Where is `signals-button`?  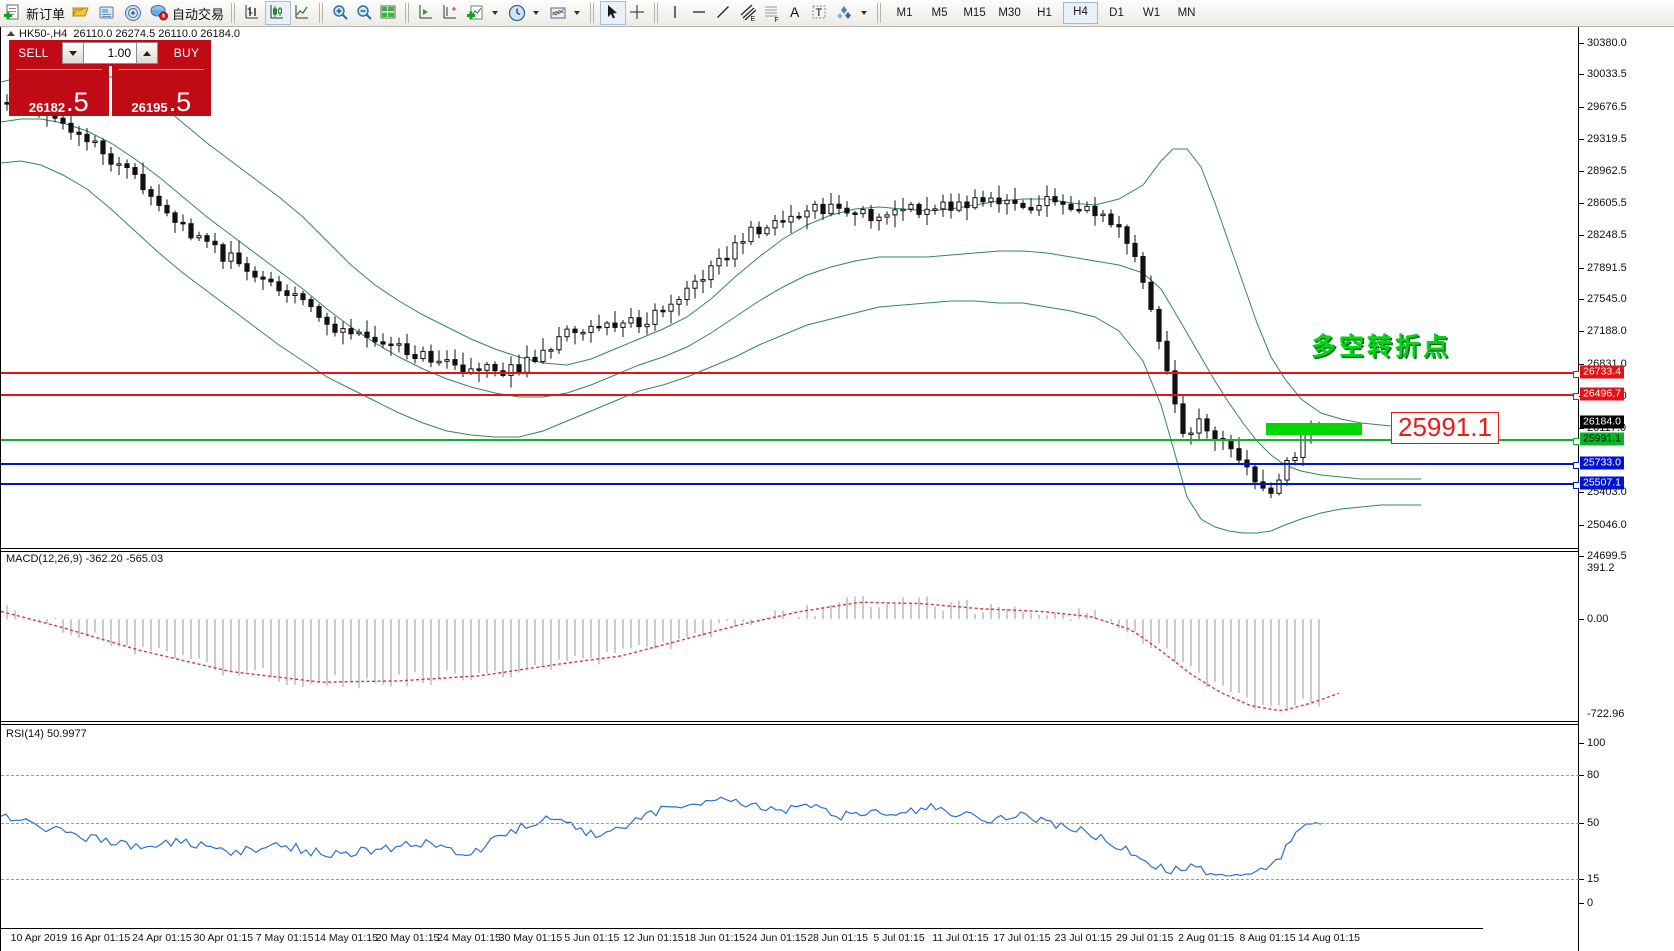
signals-button is located at coordinates (133, 13).